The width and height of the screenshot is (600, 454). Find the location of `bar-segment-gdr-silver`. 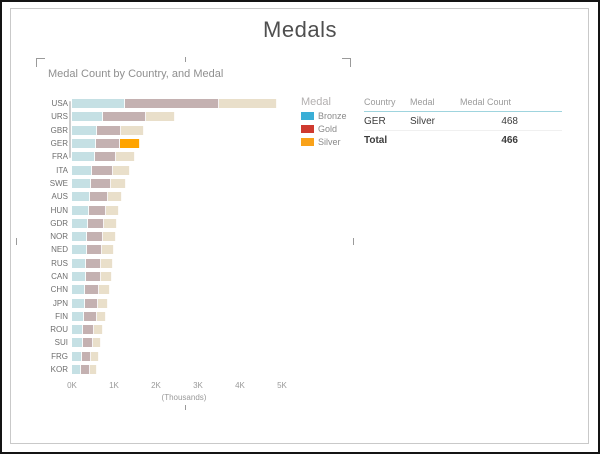

bar-segment-gdr-silver is located at coordinates (110, 223).